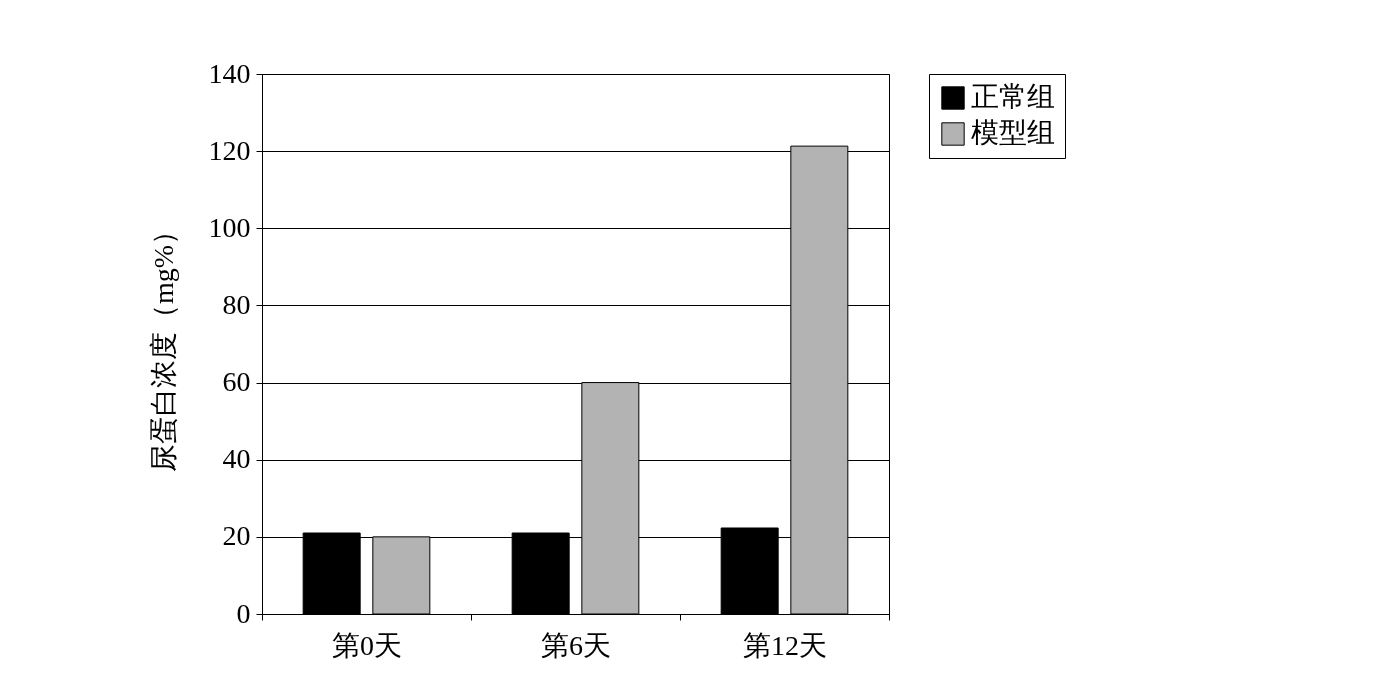 This screenshot has height=680, width=1375. What do you see at coordinates (367, 645) in the screenshot?
I see `x-tick-label: 第0天` at bounding box center [367, 645].